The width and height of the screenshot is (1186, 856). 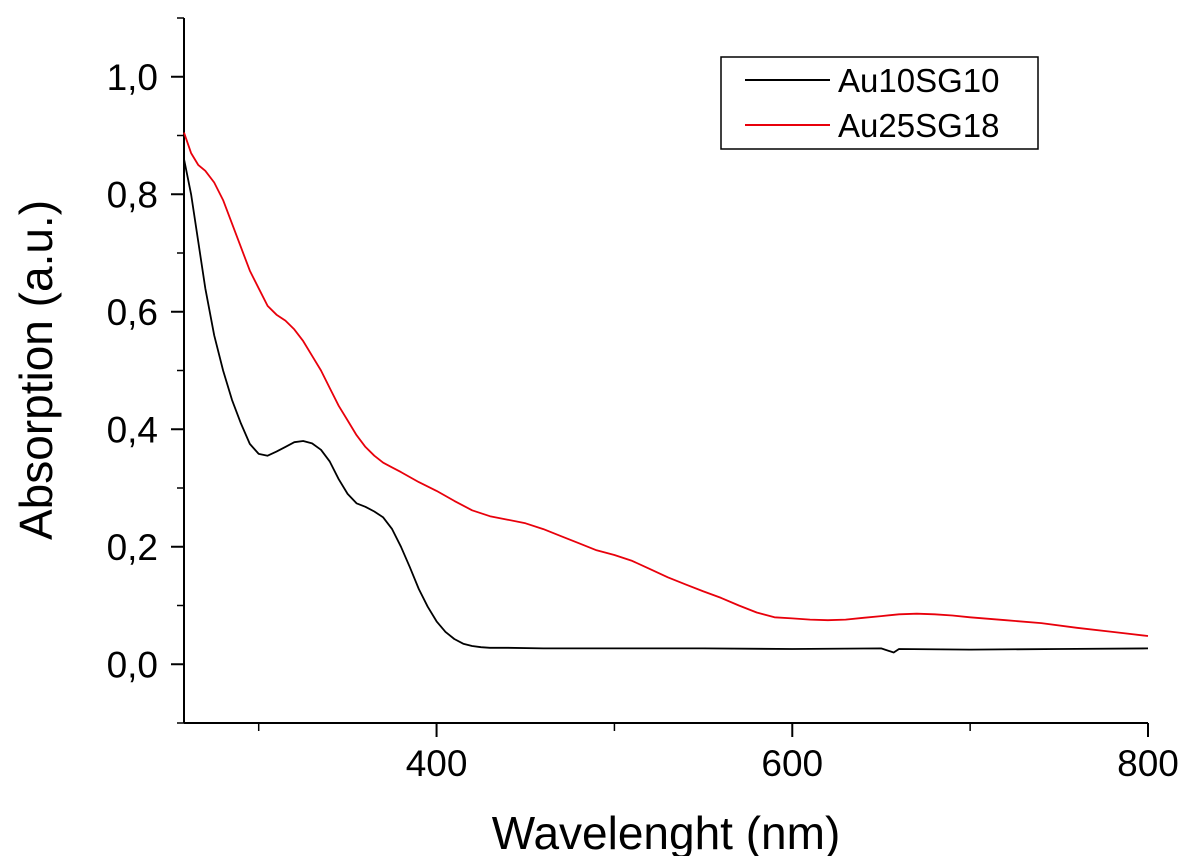 What do you see at coordinates (36, 370) in the screenshot?
I see `y-axis-title: Absorption (a.u.)` at bounding box center [36, 370].